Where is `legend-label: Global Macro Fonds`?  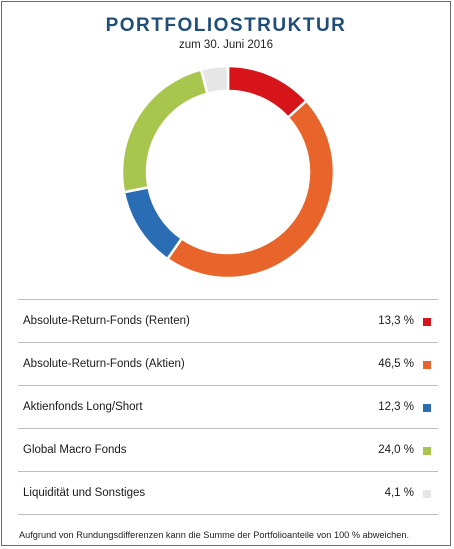
legend-label: Global Macro Fonds is located at coordinates (75, 450).